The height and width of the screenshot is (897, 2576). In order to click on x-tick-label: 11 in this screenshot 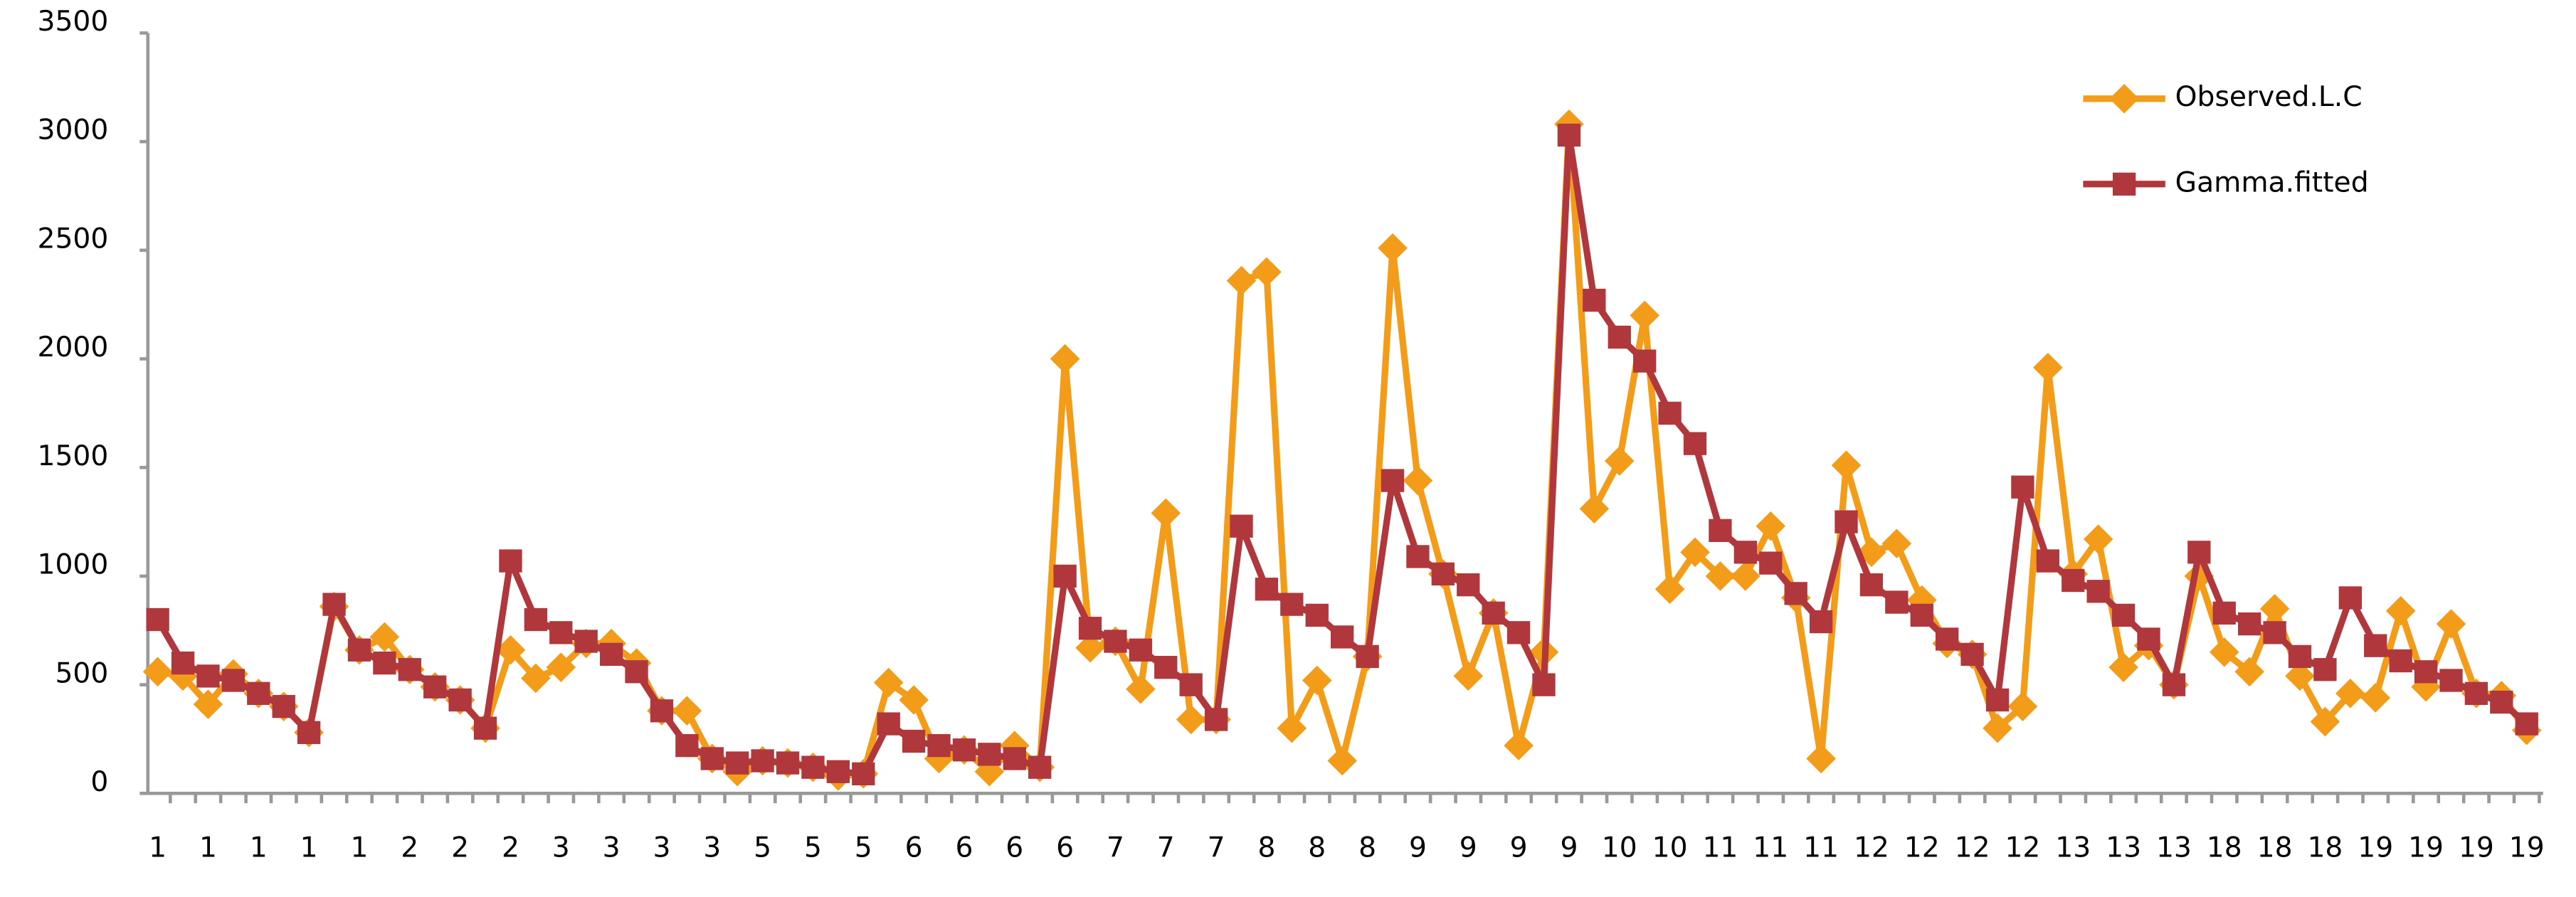, I will do `click(1770, 848)`.